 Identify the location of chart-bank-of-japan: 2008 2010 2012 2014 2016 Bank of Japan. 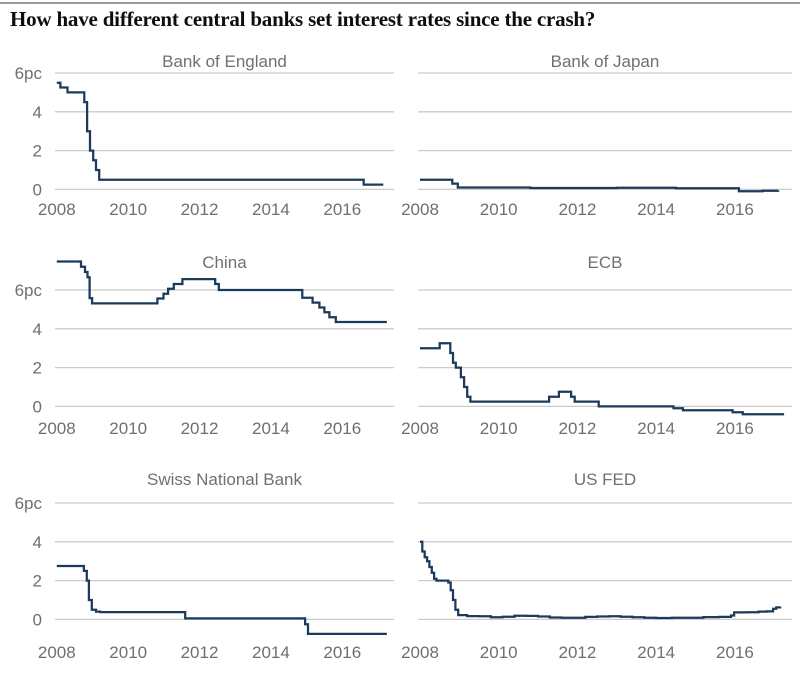
(600, 138).